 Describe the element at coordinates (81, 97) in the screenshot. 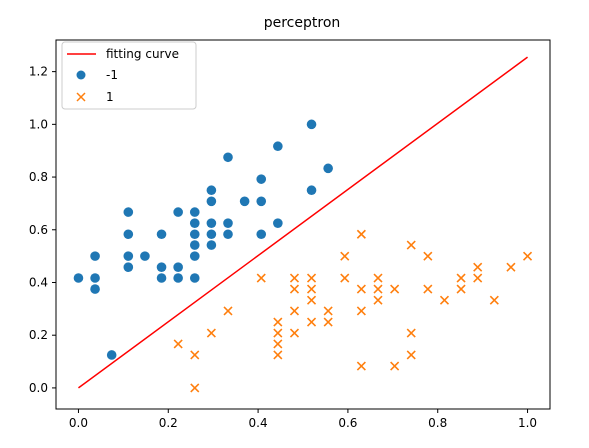

I see `legend-x-swatch` at that location.